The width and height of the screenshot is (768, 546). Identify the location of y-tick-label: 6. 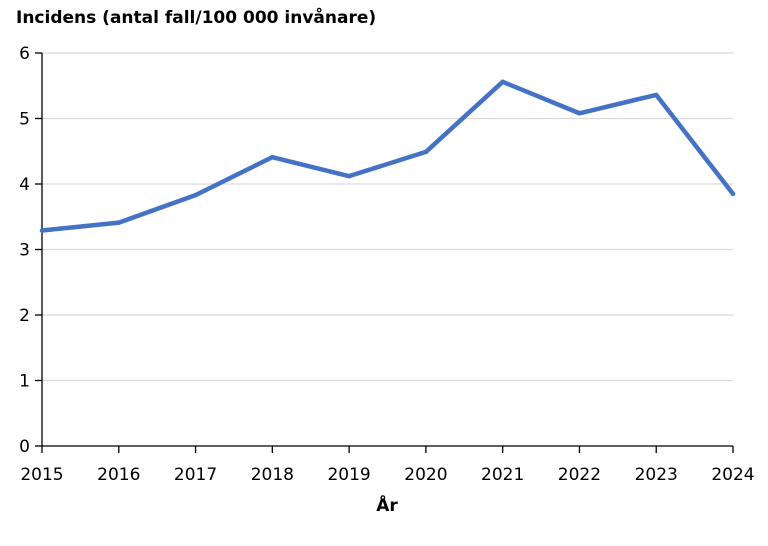
(24, 54).